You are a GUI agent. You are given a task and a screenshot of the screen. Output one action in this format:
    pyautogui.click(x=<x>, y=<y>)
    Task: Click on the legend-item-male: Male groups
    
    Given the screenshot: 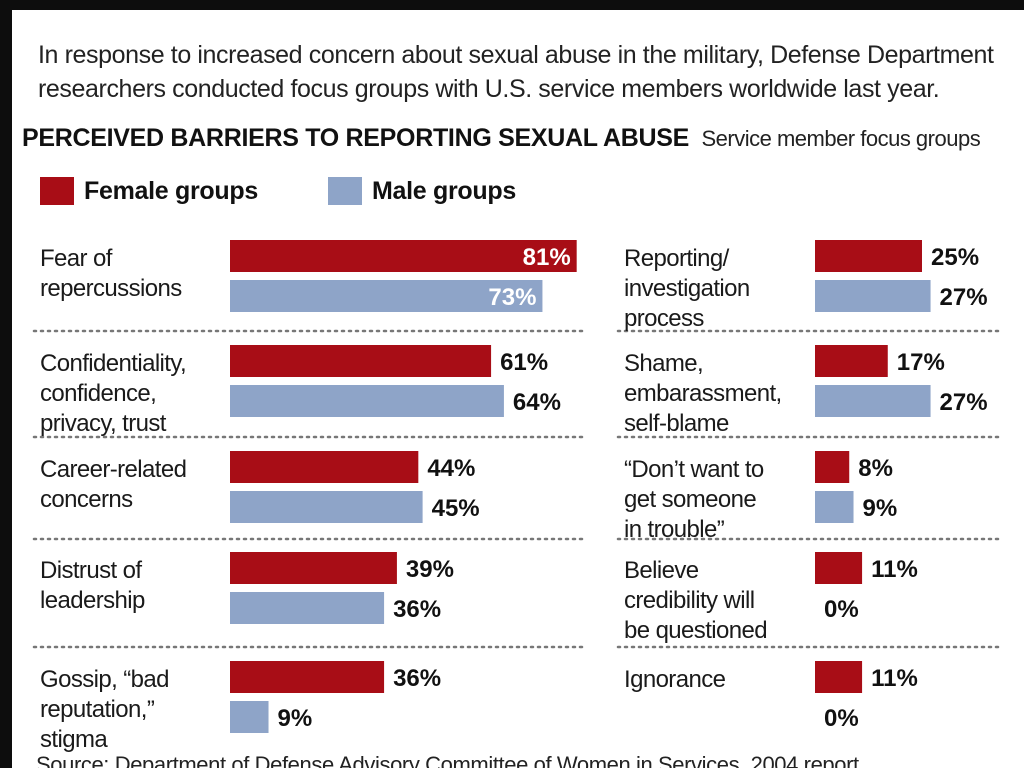 What is the action you would take?
    pyautogui.click(x=422, y=191)
    